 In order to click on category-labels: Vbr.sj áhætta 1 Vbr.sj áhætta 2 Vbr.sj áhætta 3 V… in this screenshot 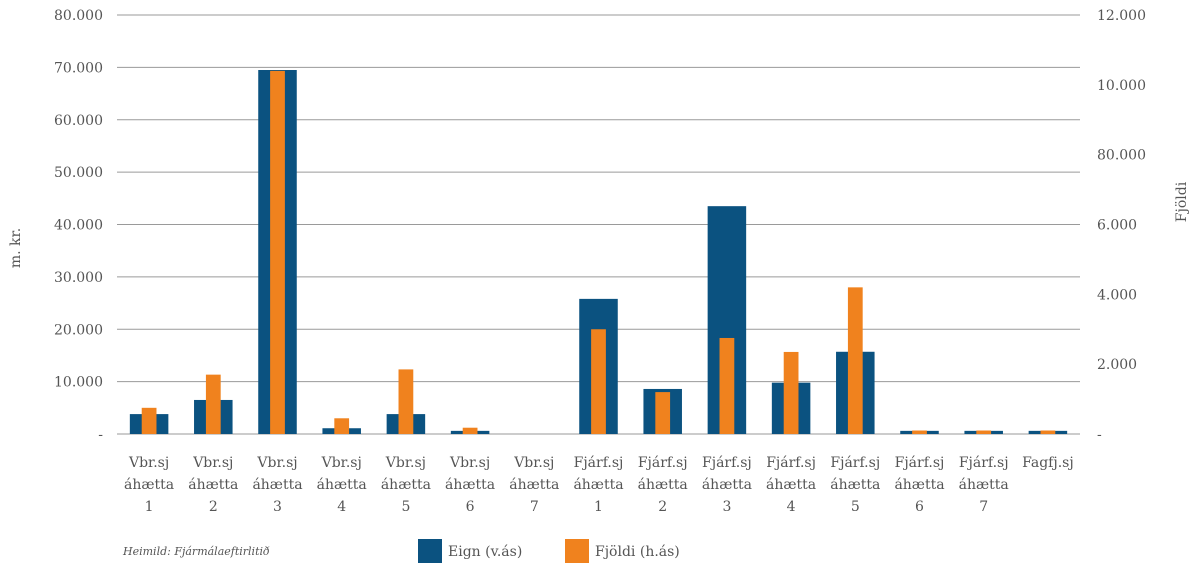, I will do `click(599, 485)`.